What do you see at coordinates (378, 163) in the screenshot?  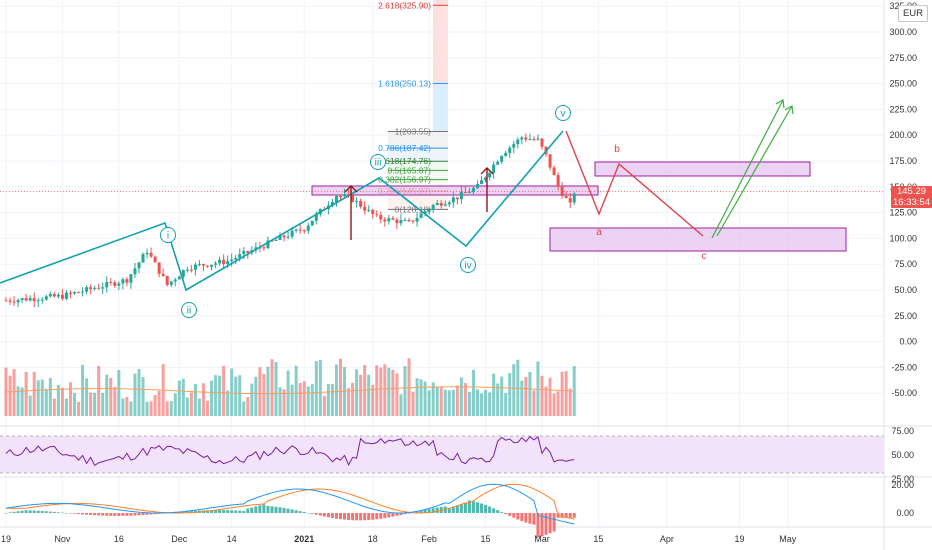 I see `wave-label: iii` at bounding box center [378, 163].